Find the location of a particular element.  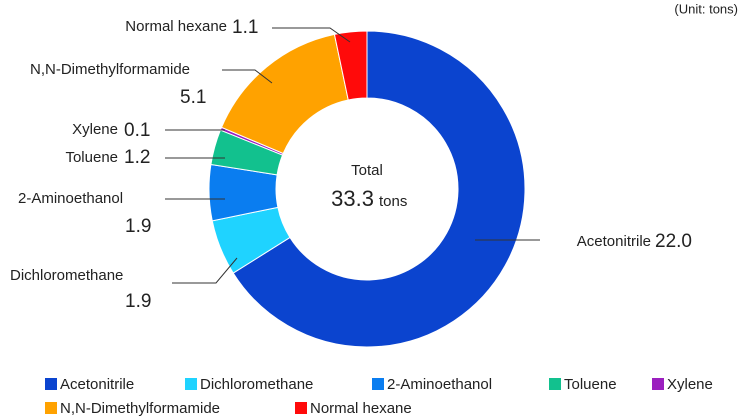

value-label: 0.1 is located at coordinates (137, 130).